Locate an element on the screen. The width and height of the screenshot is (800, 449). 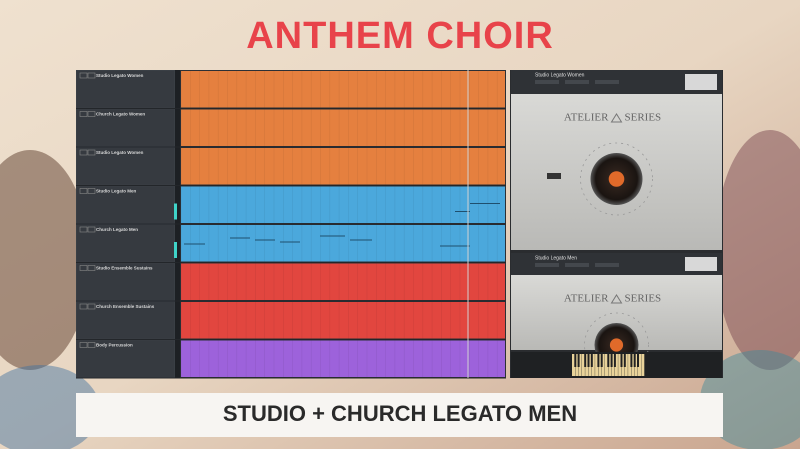
track-name: Church Legato Women is located at coordinates (120, 114).